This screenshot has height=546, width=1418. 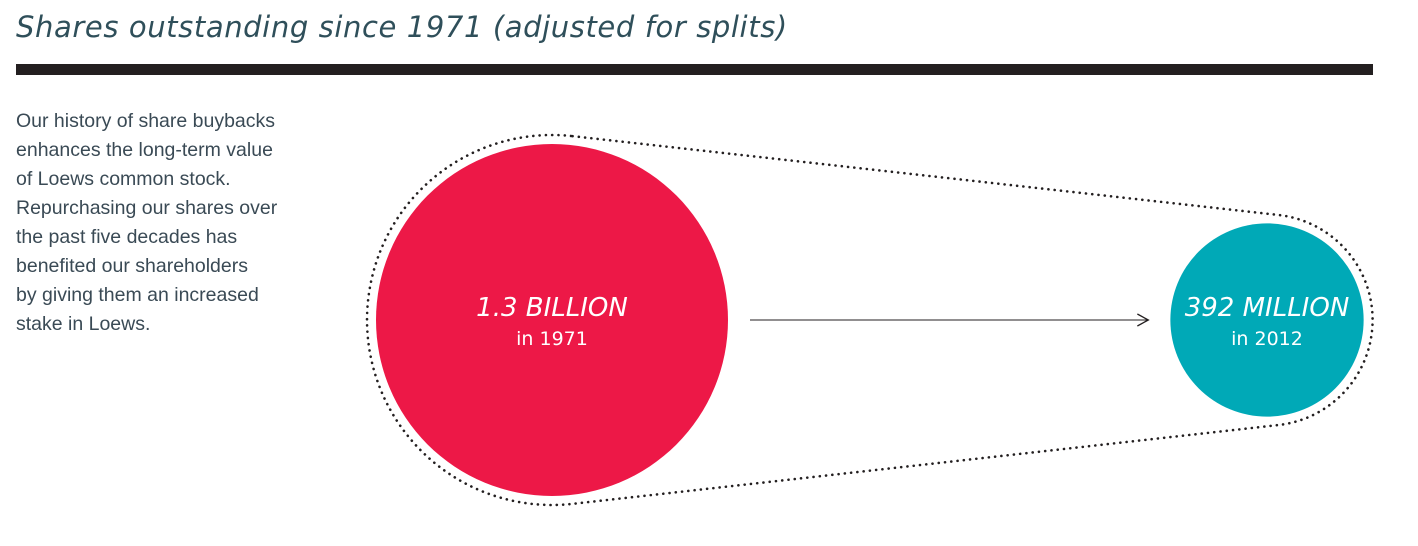 I want to click on intro-line: enhances the long-term value, so click(x=144, y=150).